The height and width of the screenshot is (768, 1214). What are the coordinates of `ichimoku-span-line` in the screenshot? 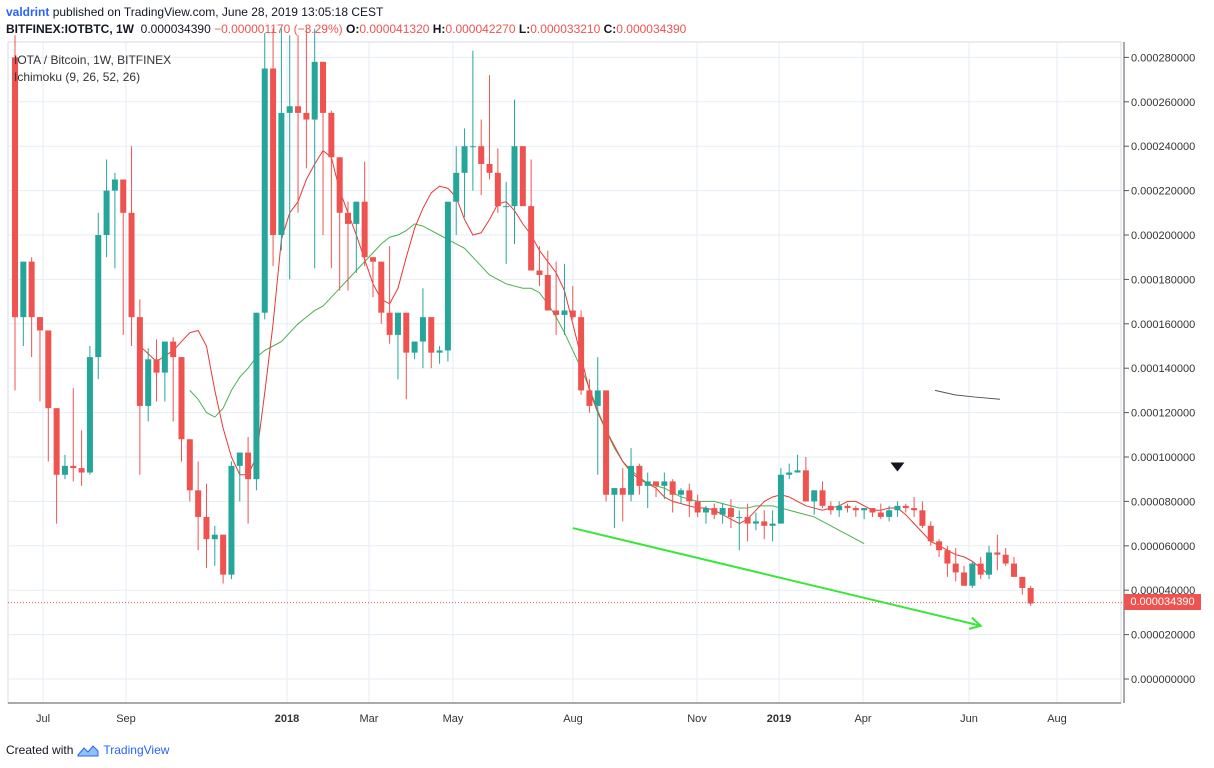 It's located at (967, 394).